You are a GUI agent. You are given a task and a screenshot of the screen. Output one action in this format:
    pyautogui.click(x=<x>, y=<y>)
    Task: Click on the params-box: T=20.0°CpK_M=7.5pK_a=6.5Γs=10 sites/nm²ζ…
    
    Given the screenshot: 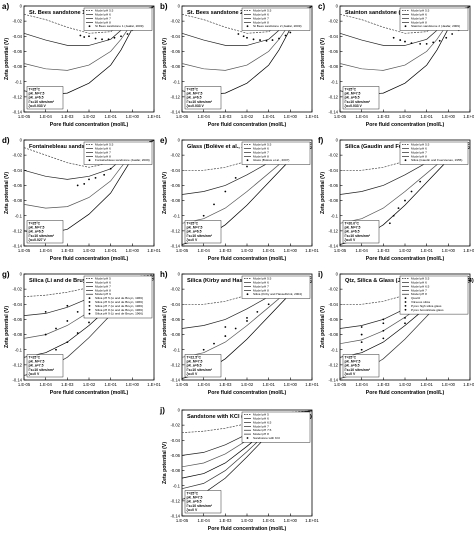 What is the action you would take?
    pyautogui.click(x=361, y=232)
    